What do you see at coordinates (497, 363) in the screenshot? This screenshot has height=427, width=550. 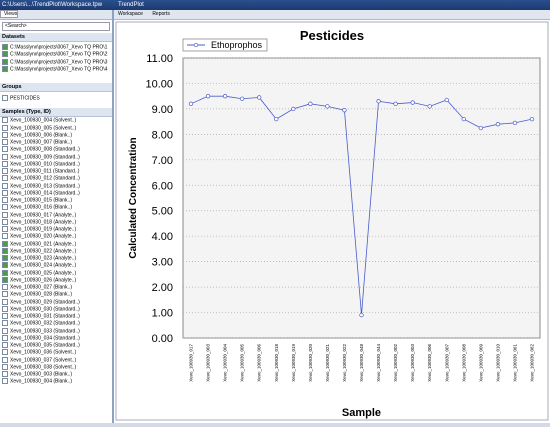 I see `x-tick-label: Xevo_100930_010` at bounding box center [497, 363].